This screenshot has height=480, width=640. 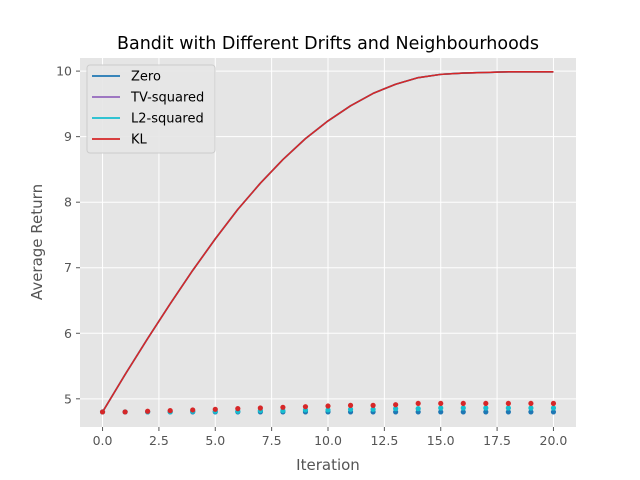 What do you see at coordinates (554, 440) in the screenshot?
I see `x-tick-label: 20.0` at bounding box center [554, 440].